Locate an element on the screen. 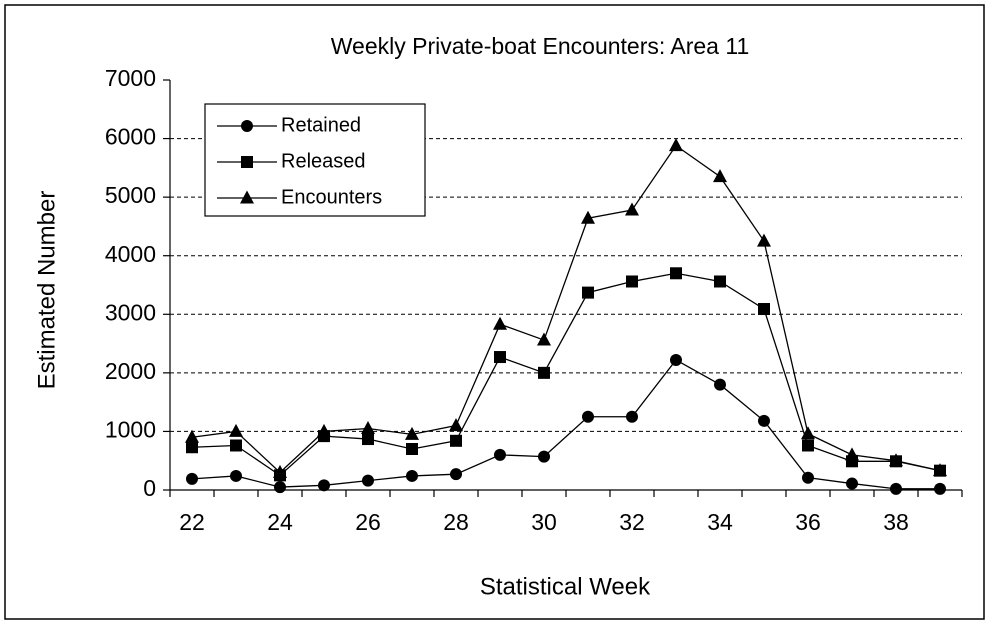  x-tick-label: 32 is located at coordinates (632, 522).